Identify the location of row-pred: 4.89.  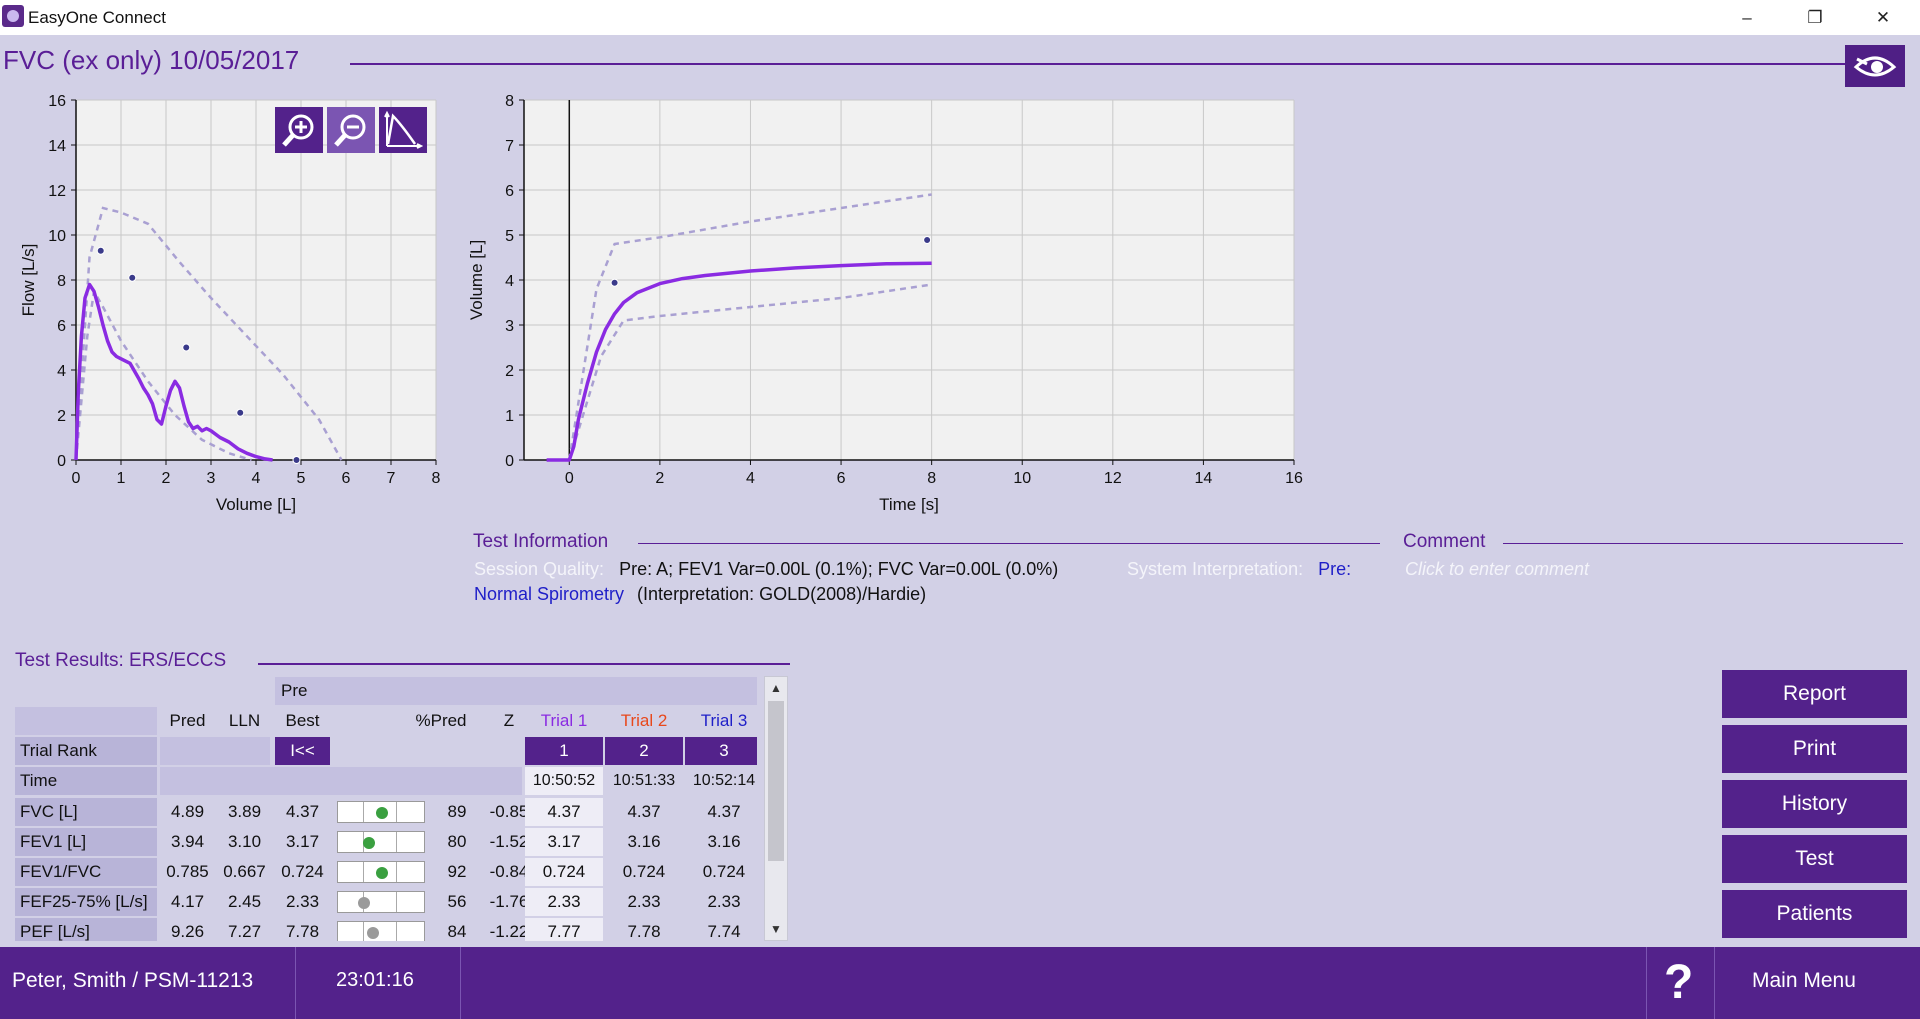
(187, 811).